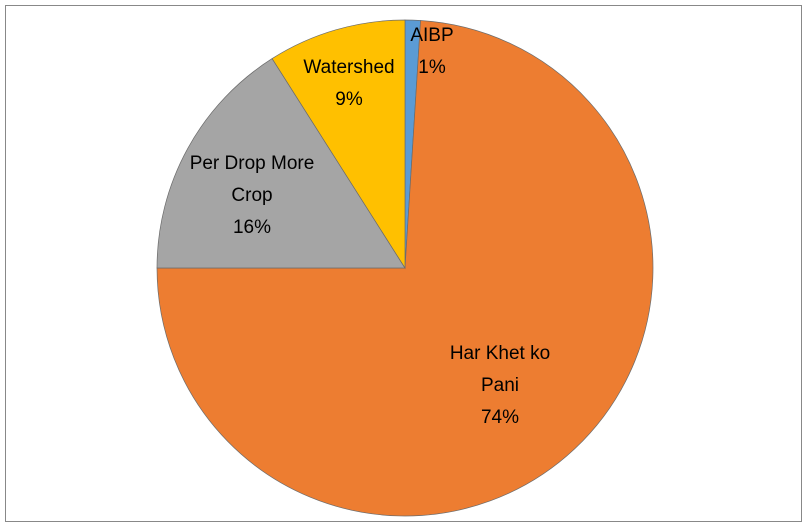  Describe the element at coordinates (252, 227) in the screenshot. I see `value-label: 16%` at that location.